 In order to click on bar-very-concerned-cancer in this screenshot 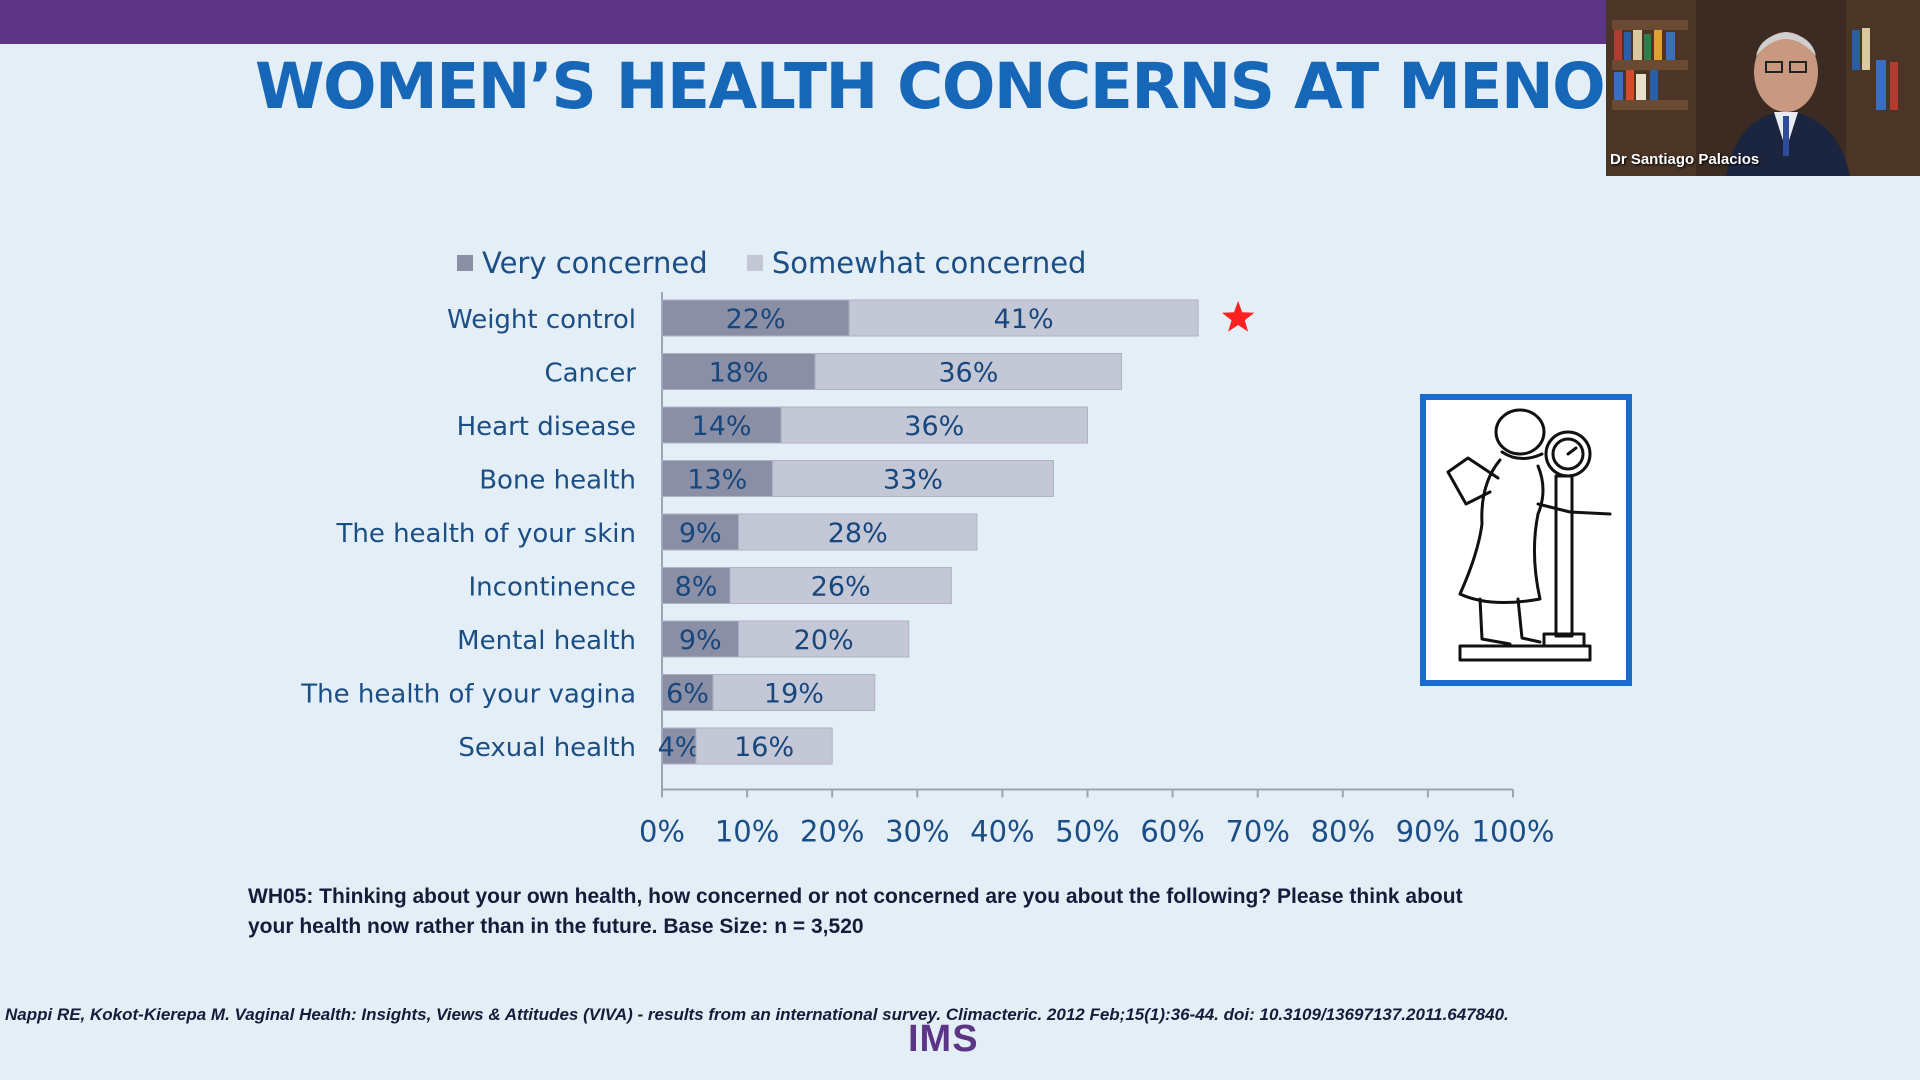, I will do `click(738, 371)`.